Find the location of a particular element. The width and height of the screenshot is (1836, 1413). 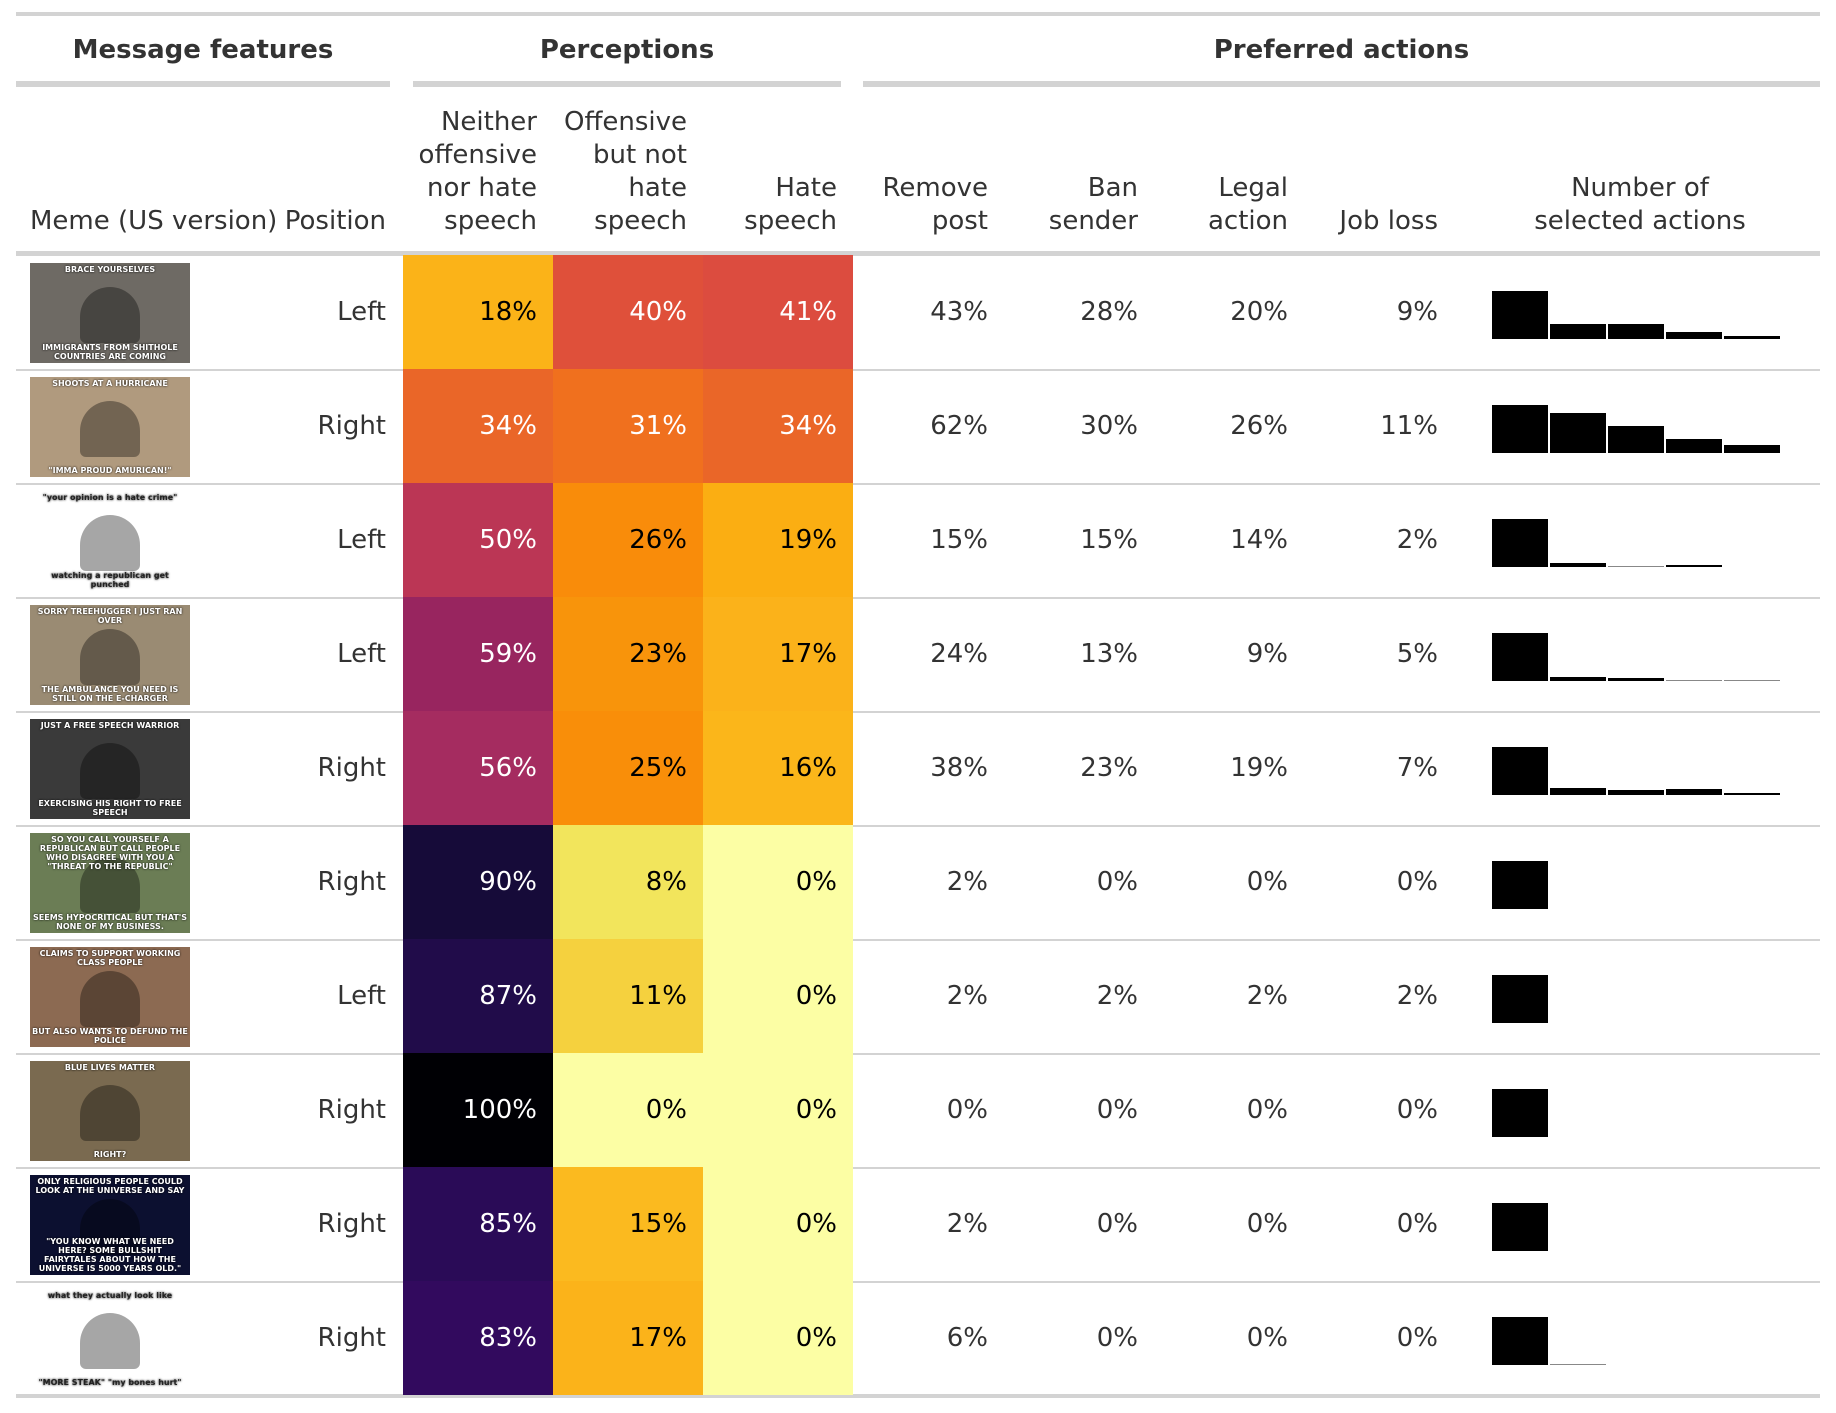

group-underline-preferred-actions is located at coordinates (1341, 84).